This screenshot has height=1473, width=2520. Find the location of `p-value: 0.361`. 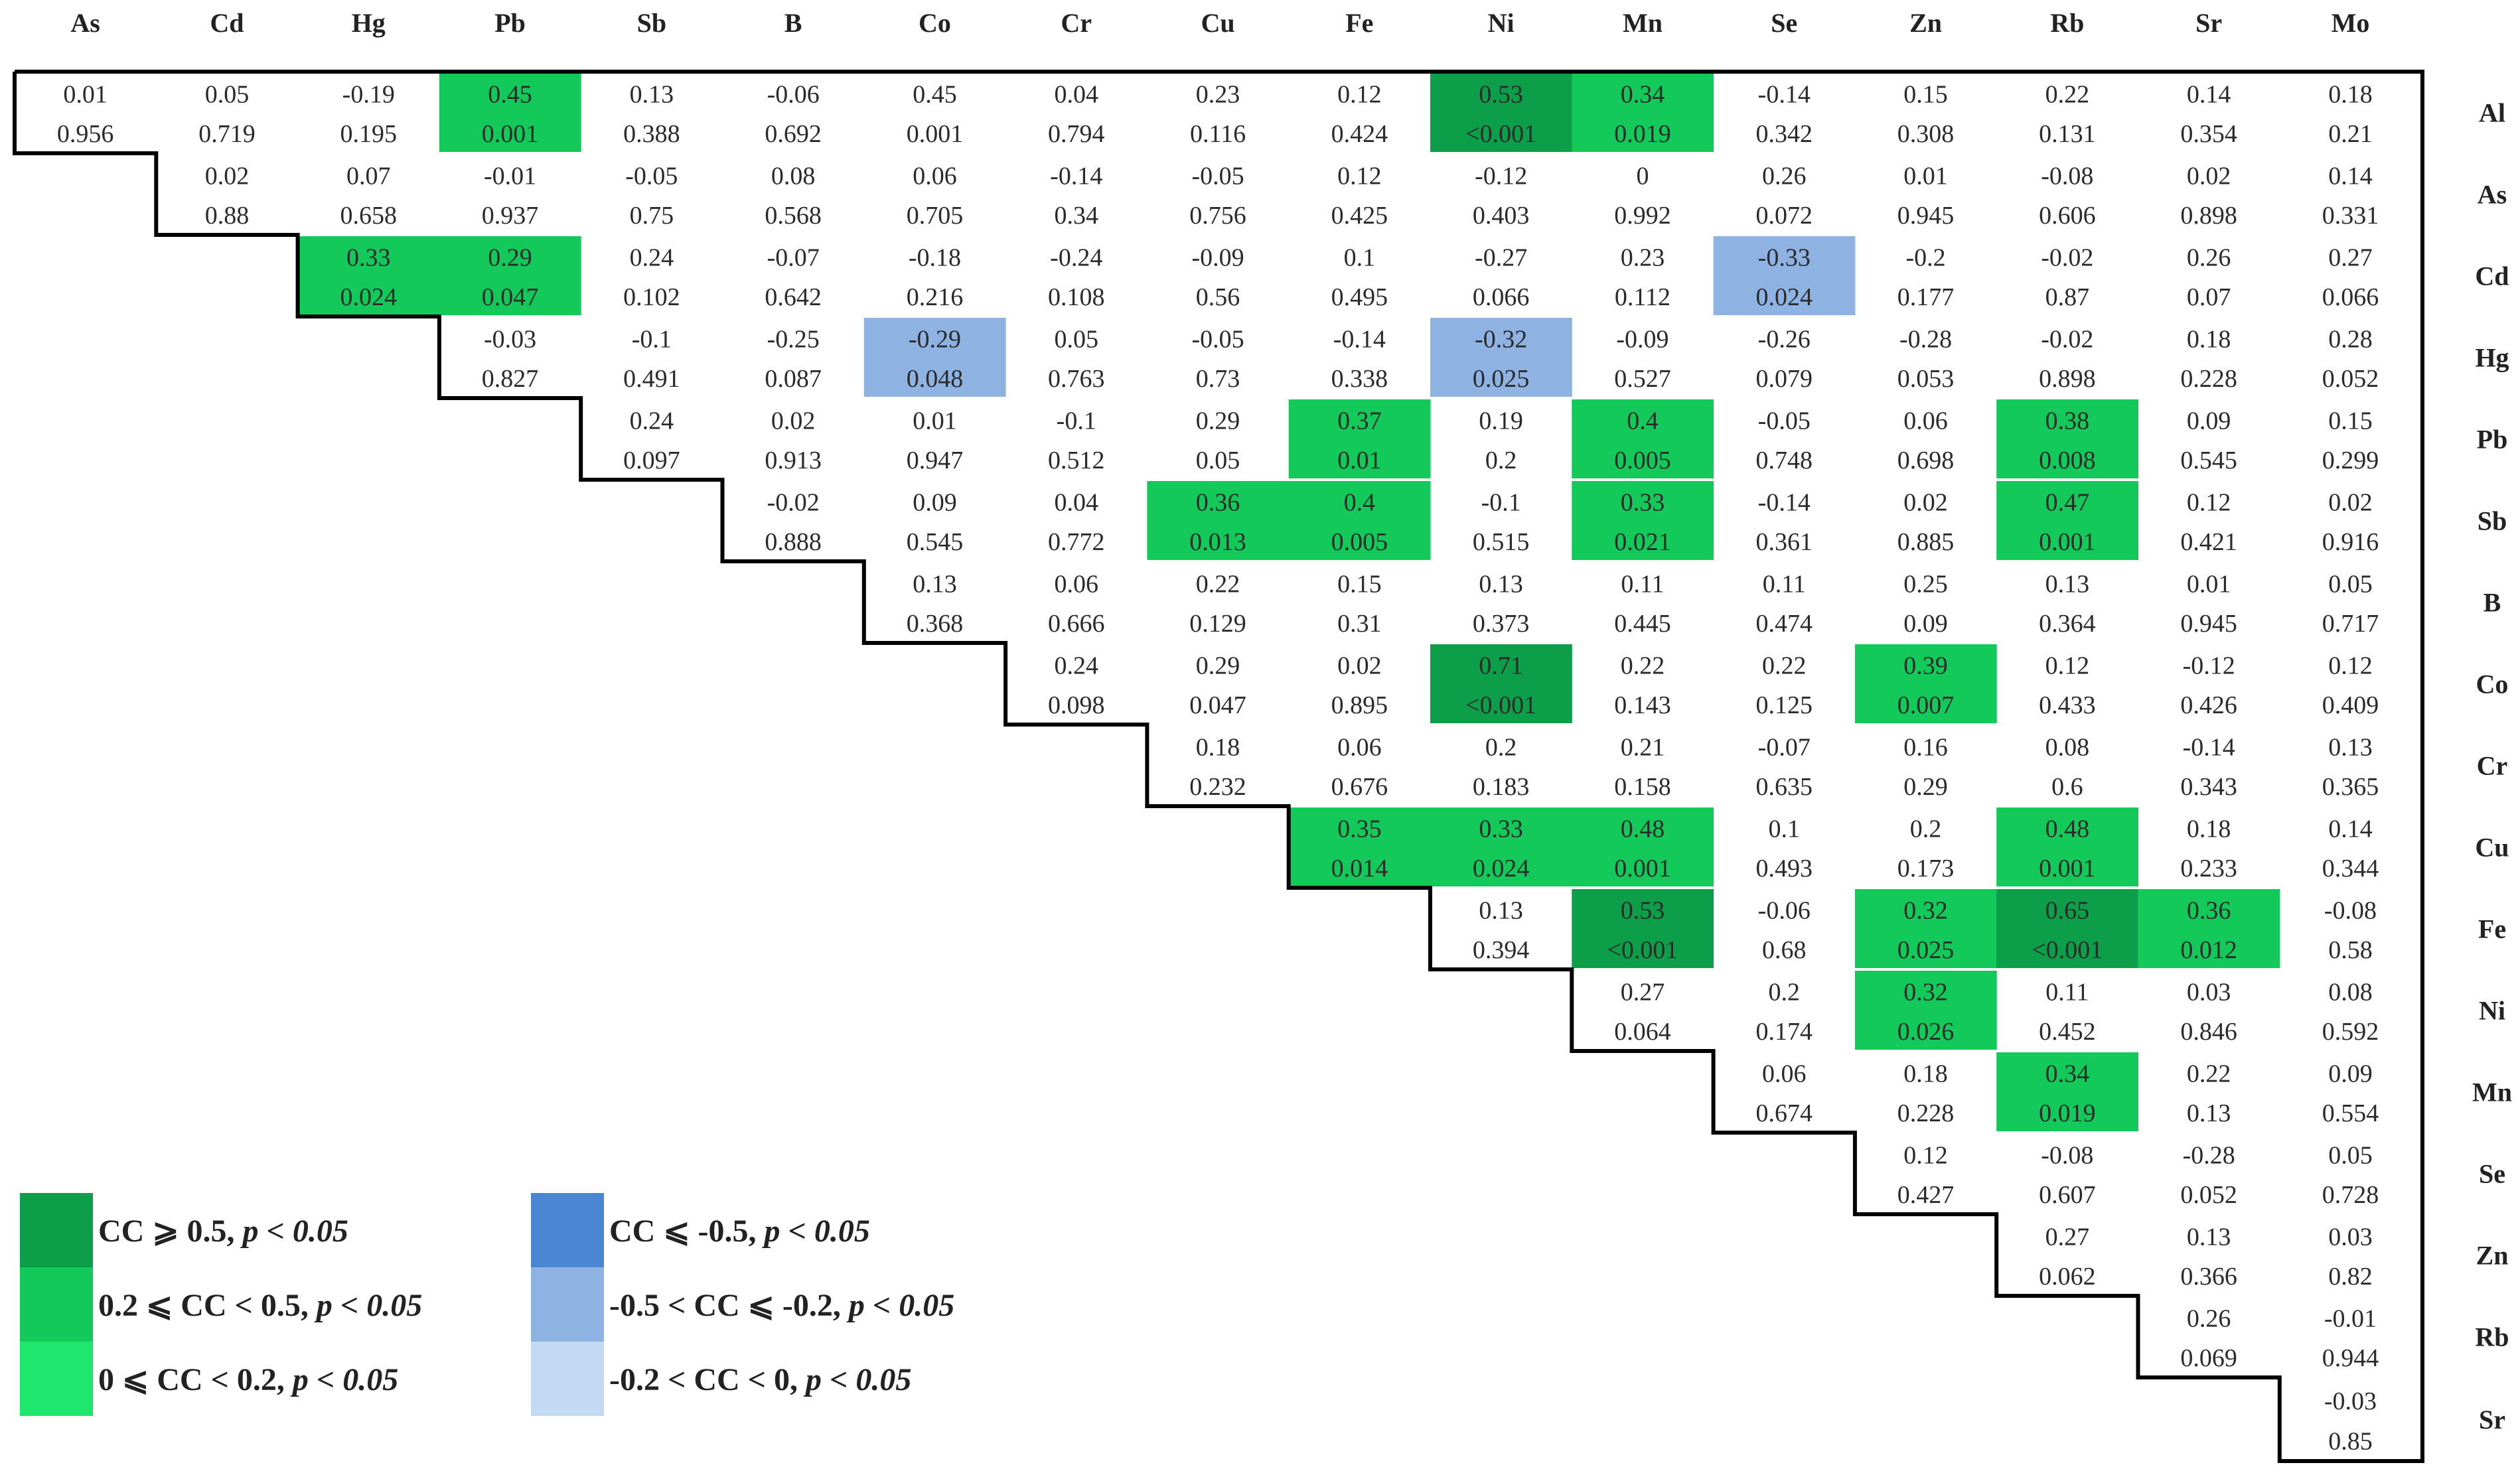

p-value: 0.361 is located at coordinates (1784, 542).